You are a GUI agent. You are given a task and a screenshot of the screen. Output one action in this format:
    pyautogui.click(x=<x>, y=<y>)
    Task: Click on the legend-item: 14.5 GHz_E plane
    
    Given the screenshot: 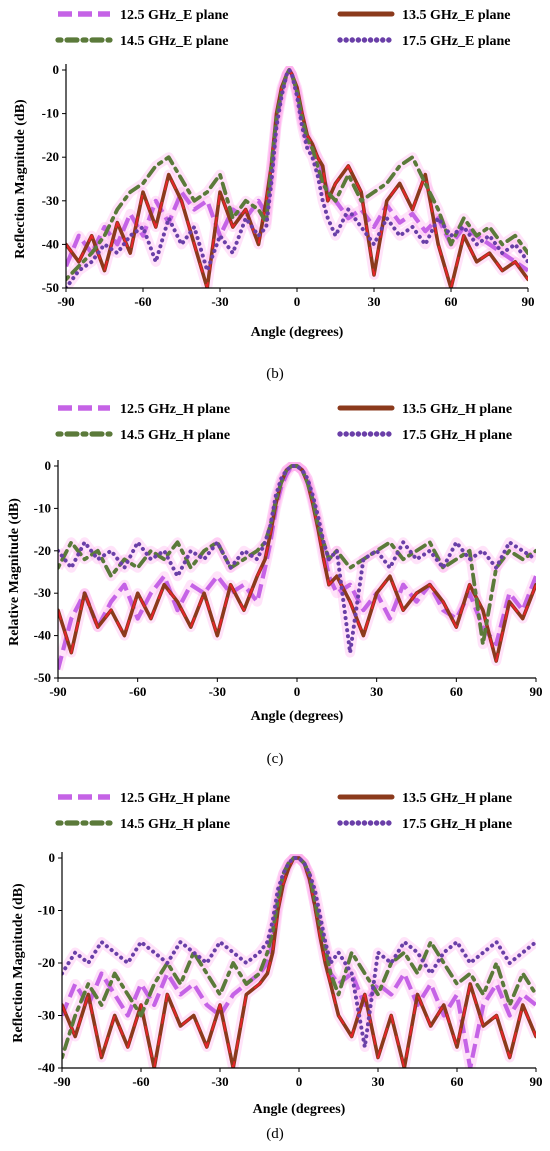 What is the action you would take?
    pyautogui.click(x=142, y=41)
    